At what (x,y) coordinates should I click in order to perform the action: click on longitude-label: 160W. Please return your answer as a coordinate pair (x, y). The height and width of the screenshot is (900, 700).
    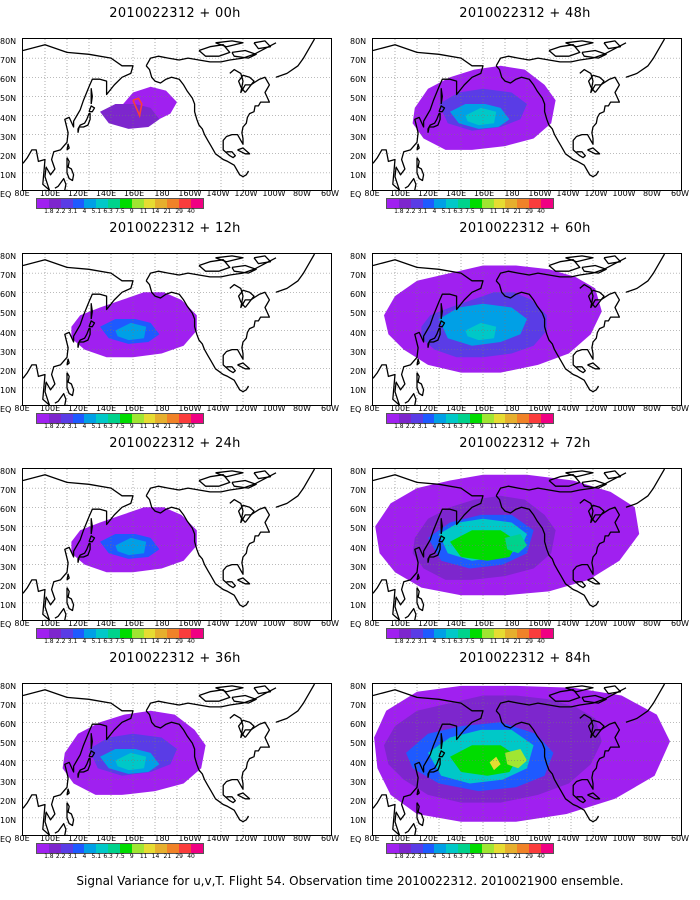
    Looking at the image, I should click on (190, 408).